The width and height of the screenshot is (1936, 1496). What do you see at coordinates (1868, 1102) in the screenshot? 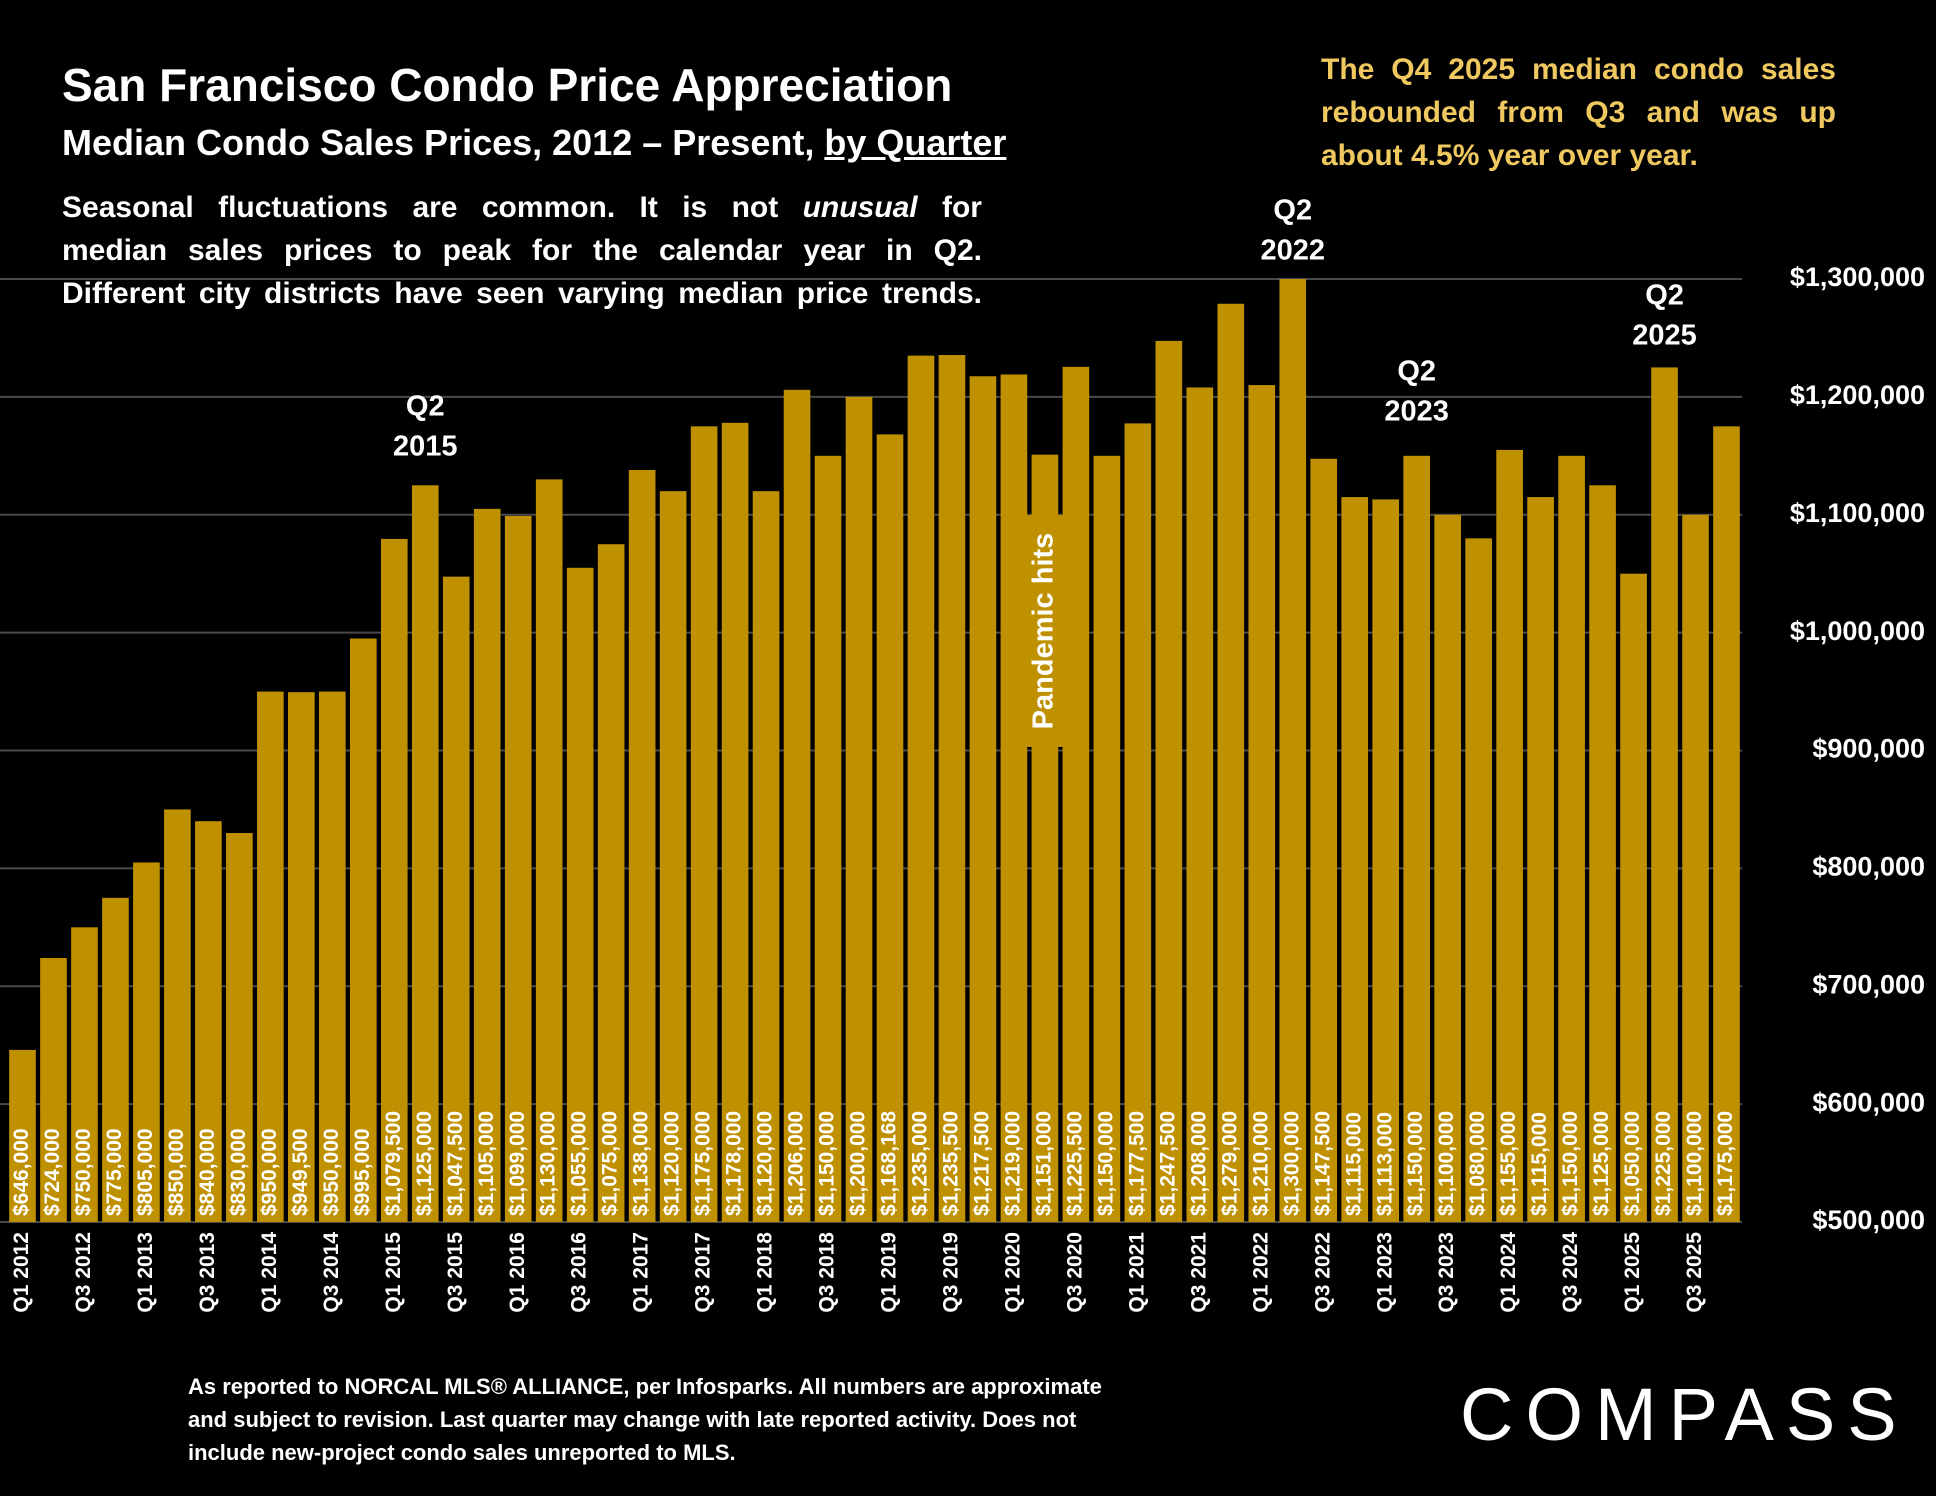
I see `y-tick-label: $600,000` at bounding box center [1868, 1102].